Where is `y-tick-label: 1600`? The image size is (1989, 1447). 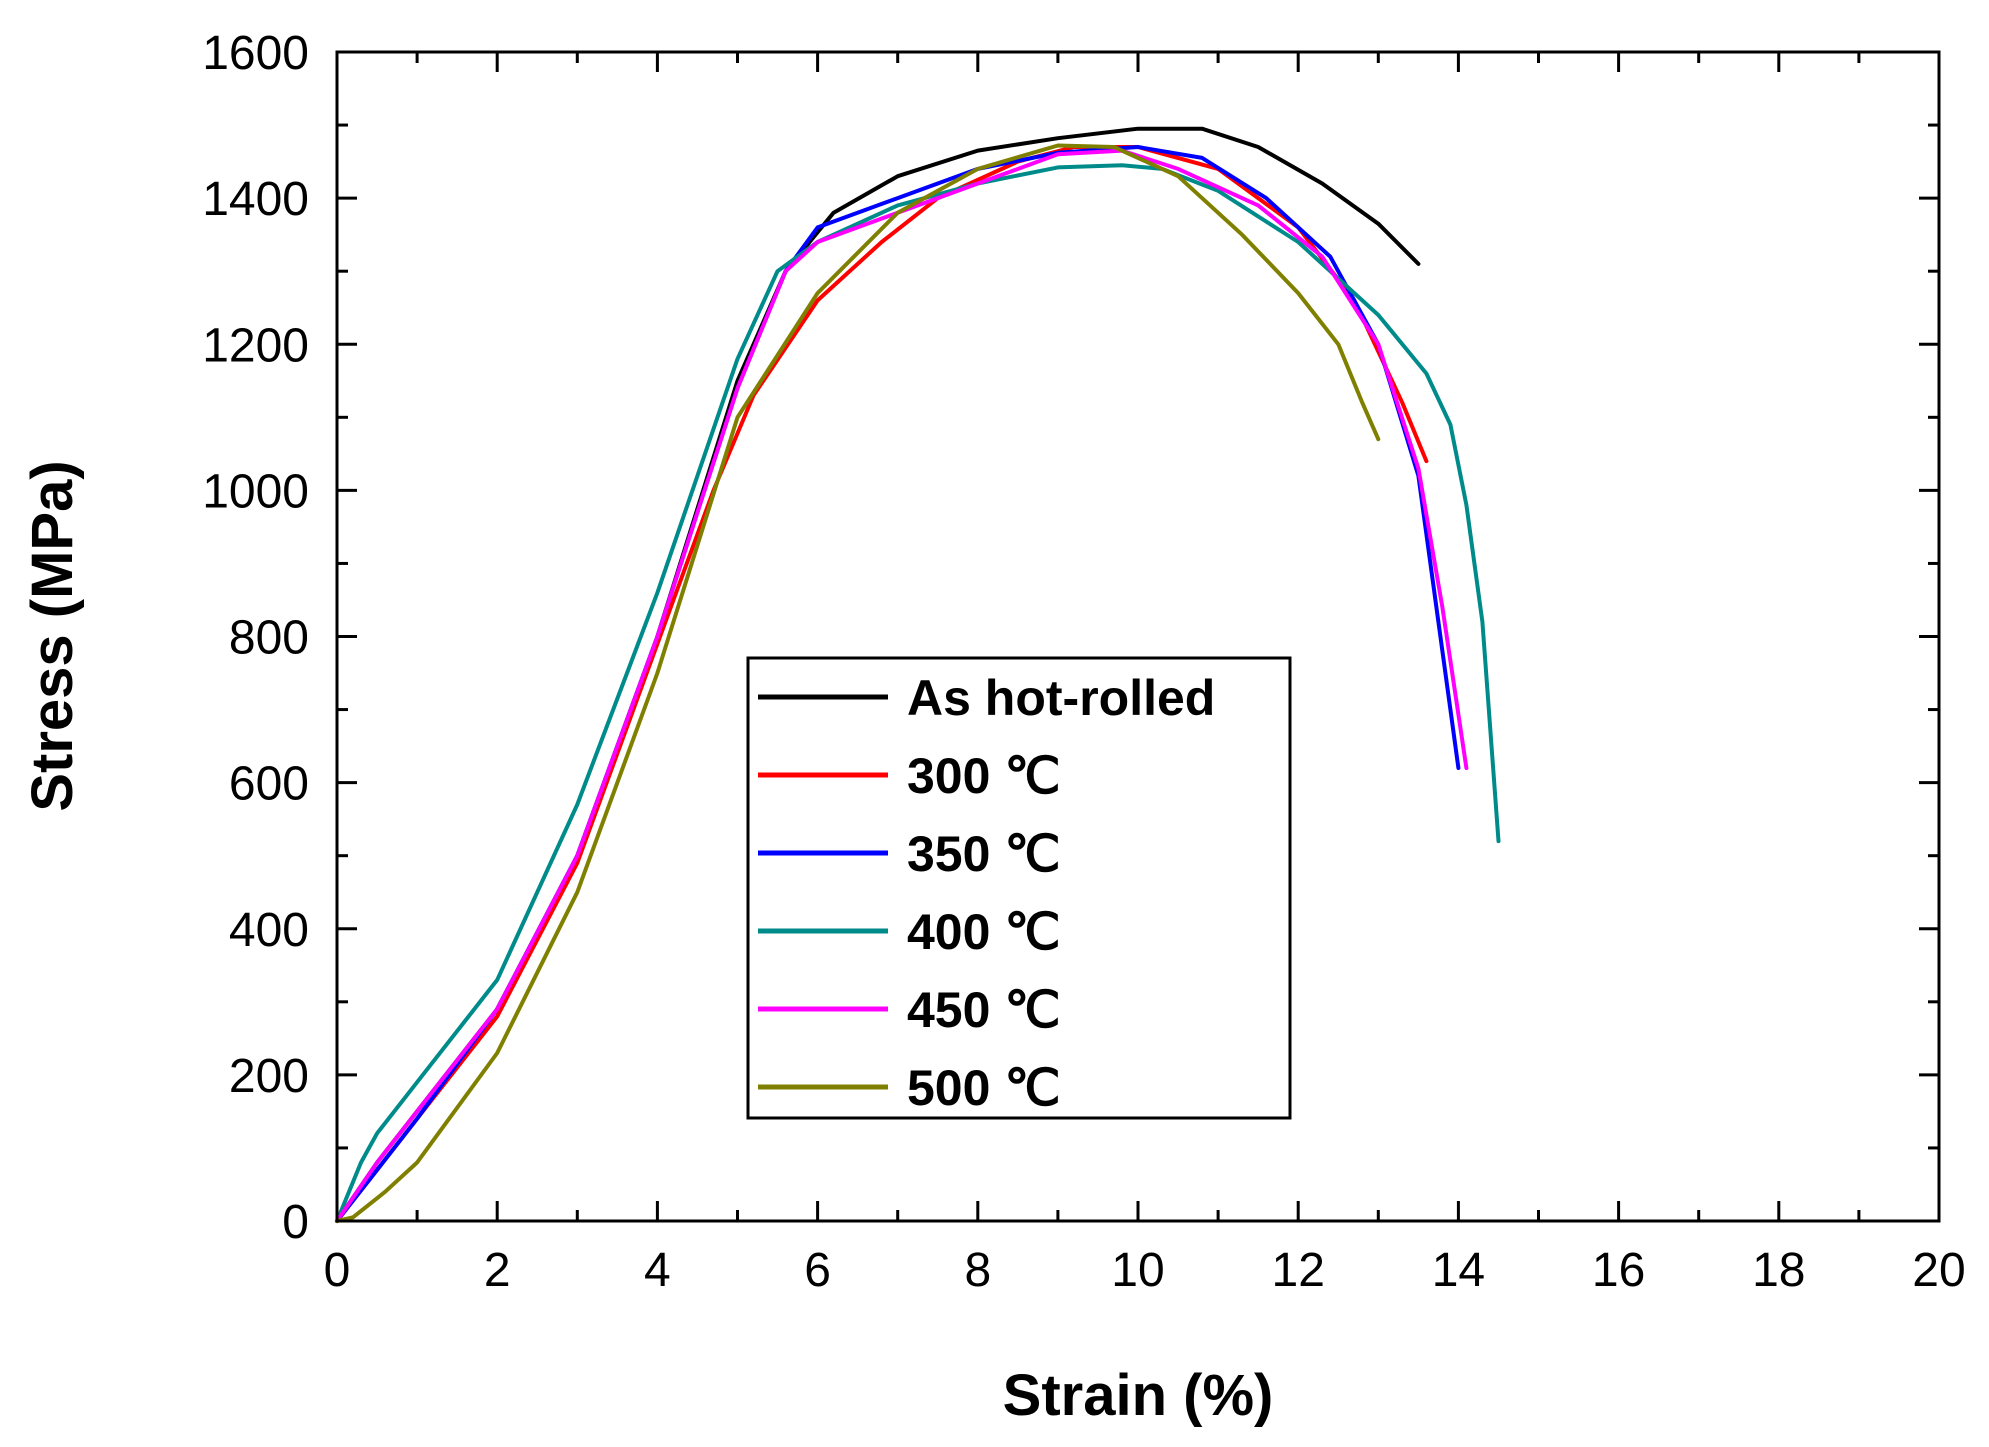
y-tick-label: 1600 is located at coordinates (255, 53).